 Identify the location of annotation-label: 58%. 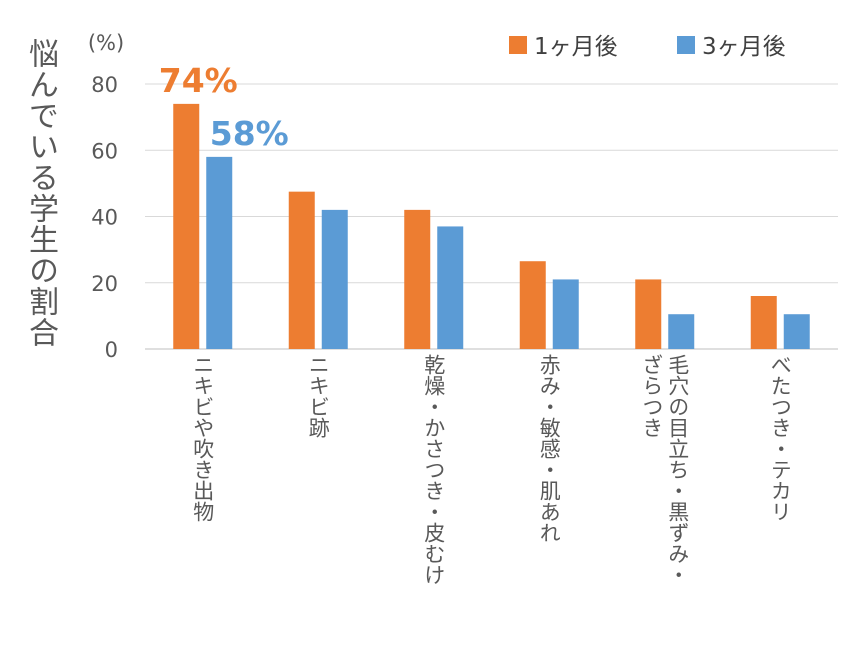
(249, 133).